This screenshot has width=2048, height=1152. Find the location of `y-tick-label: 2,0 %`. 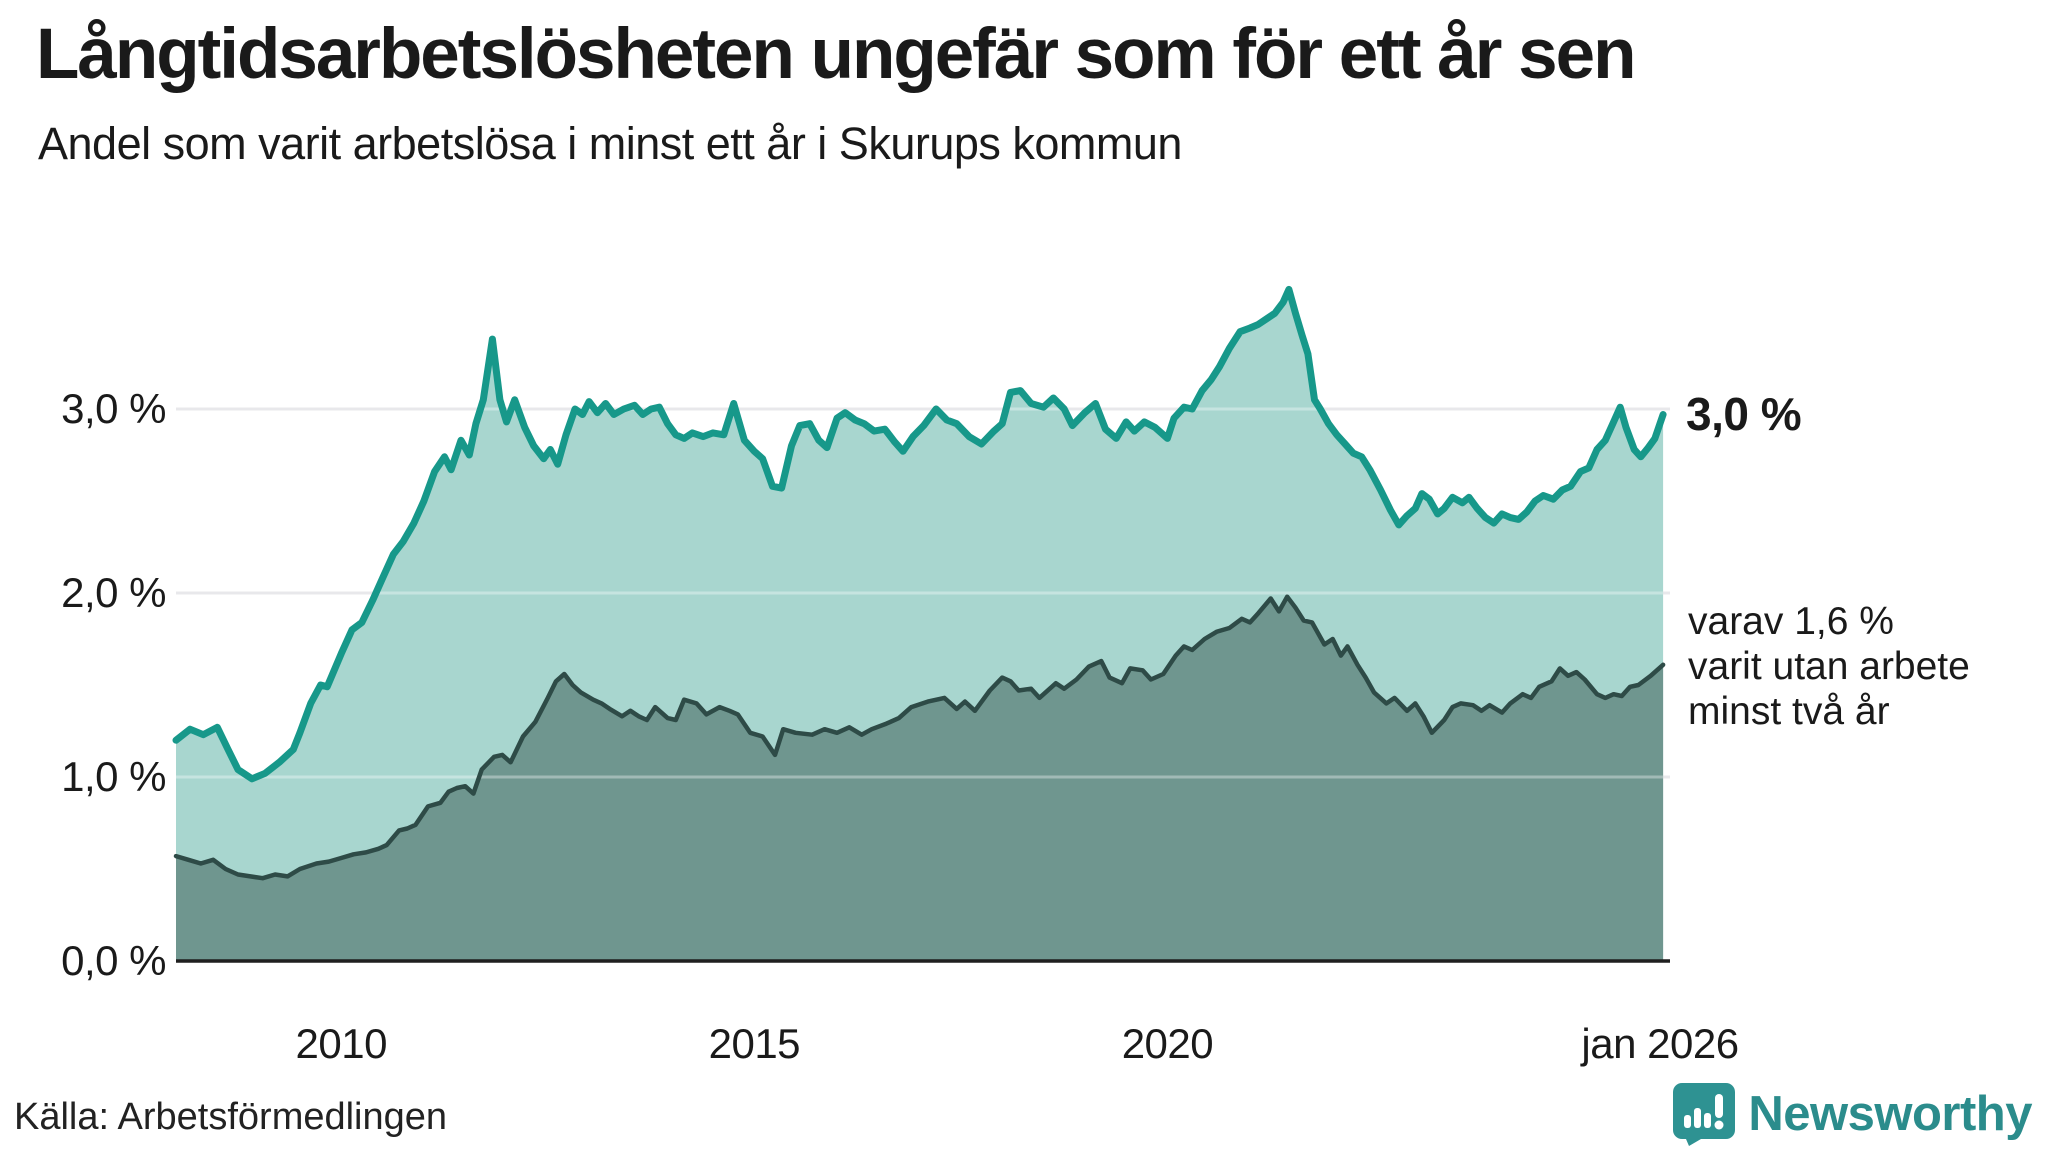

y-tick-label: 2,0 % is located at coordinates (113, 592).